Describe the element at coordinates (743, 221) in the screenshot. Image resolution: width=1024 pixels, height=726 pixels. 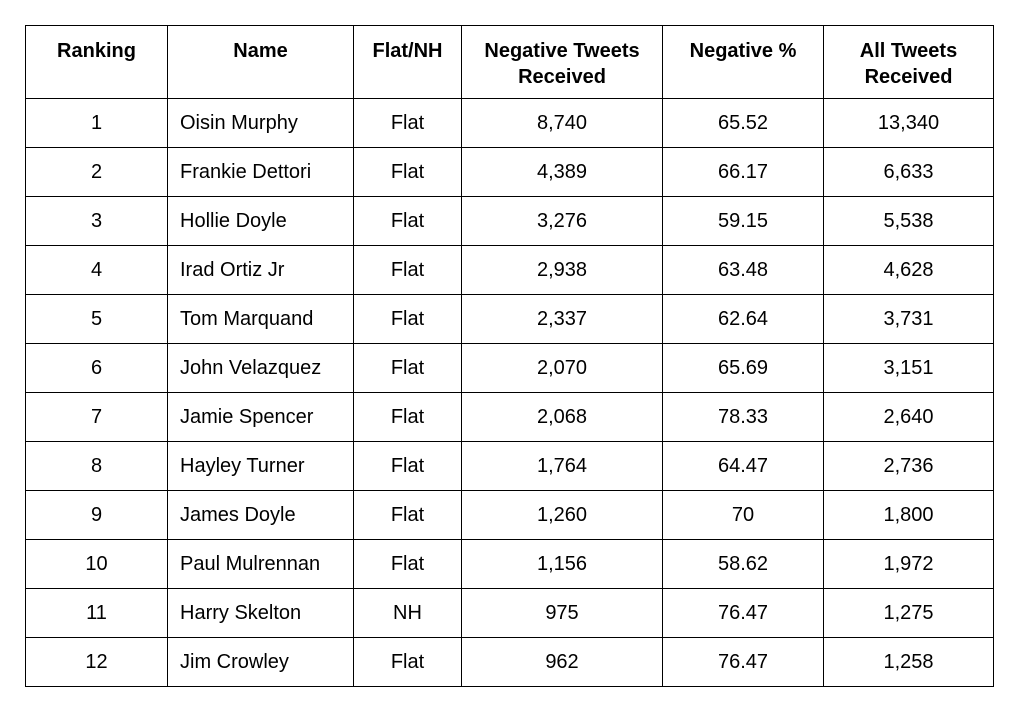
I see `table-cell: 59.15` at that location.